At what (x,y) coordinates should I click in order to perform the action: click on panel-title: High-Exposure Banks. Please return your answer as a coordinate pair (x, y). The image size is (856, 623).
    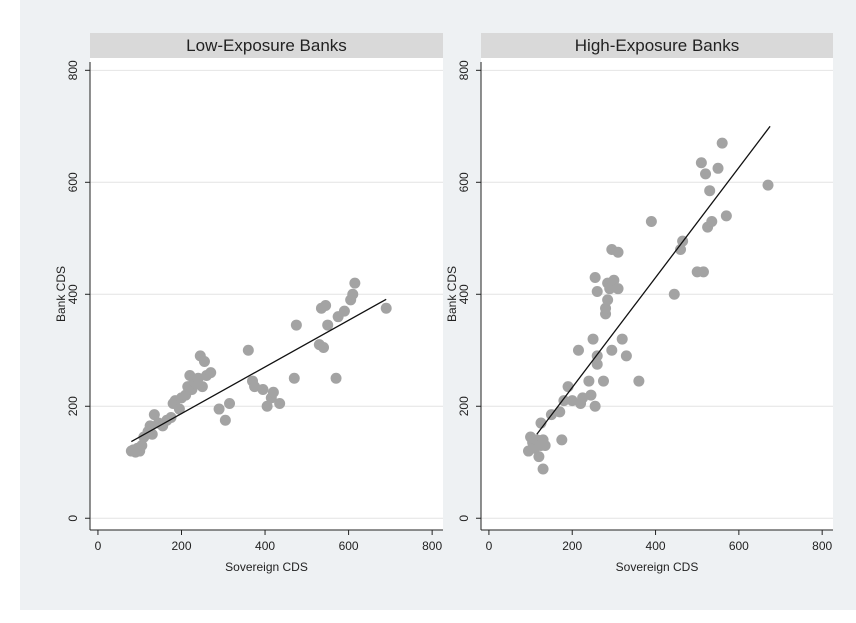
    Looking at the image, I should click on (657, 45).